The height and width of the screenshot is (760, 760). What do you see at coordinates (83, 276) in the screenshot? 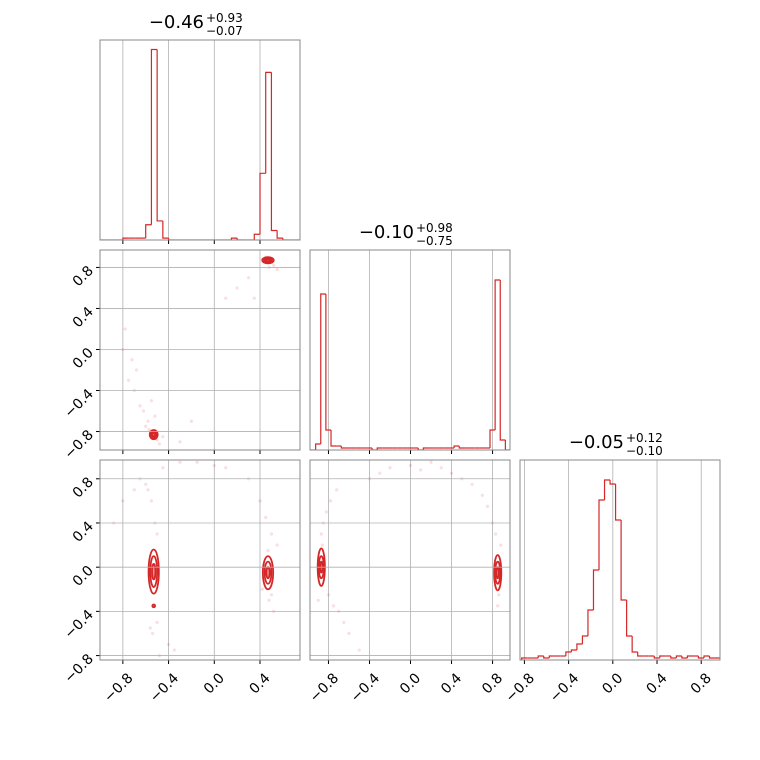
I see `y-tick-label: 0.8` at bounding box center [83, 276].